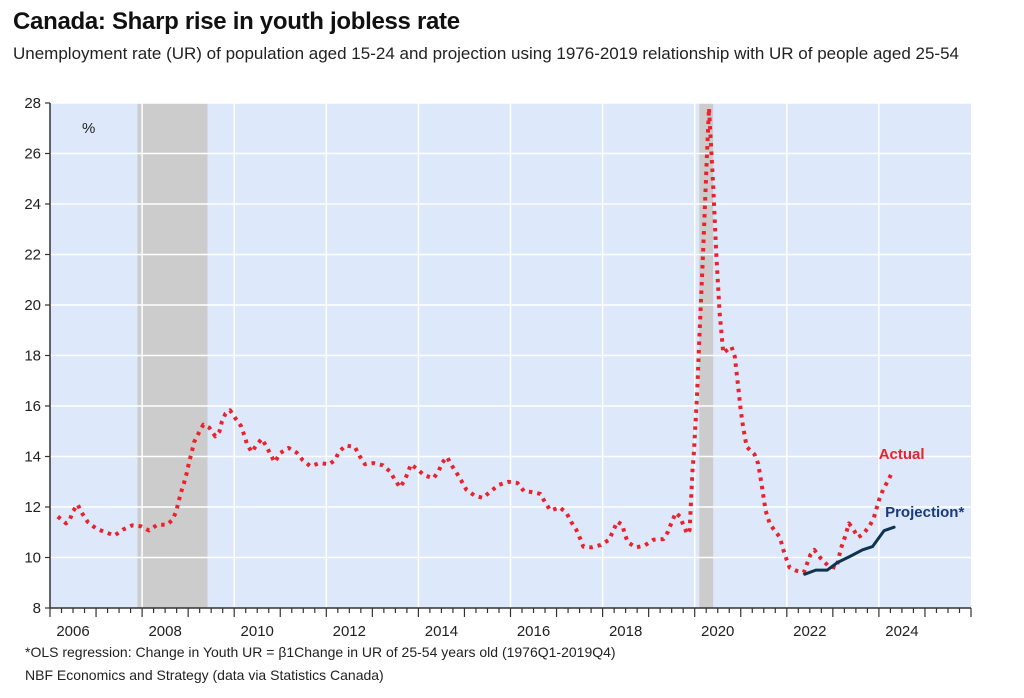 The height and width of the screenshot is (698, 1024). What do you see at coordinates (164, 631) in the screenshot?
I see `x-tick-label: 2008` at bounding box center [164, 631].